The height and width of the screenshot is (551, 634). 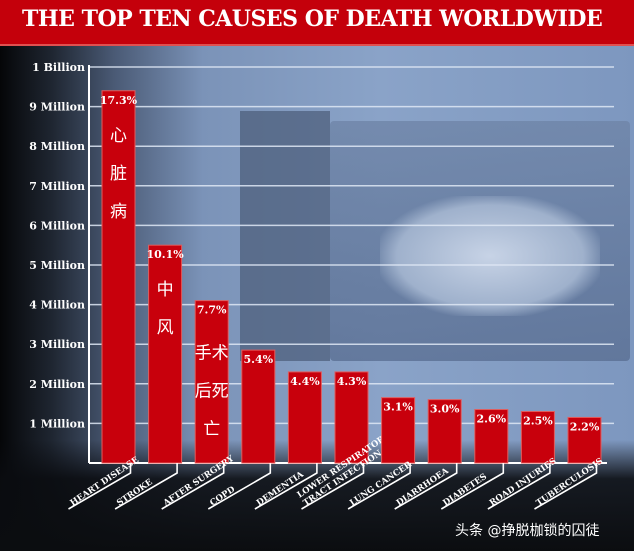 I want to click on data-label: 2.2%, so click(x=585, y=426).